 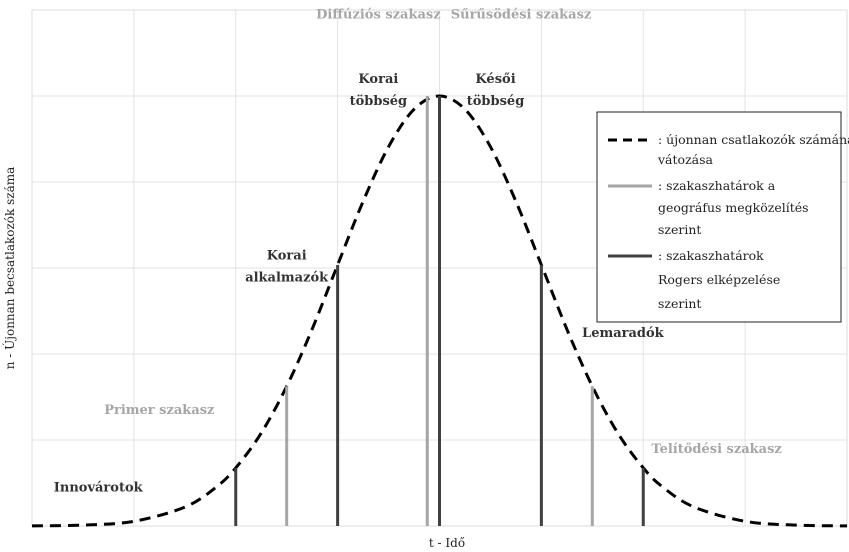 What do you see at coordinates (378, 15) in the screenshot?
I see `phase-label: Diffúziós szakasz` at bounding box center [378, 15].